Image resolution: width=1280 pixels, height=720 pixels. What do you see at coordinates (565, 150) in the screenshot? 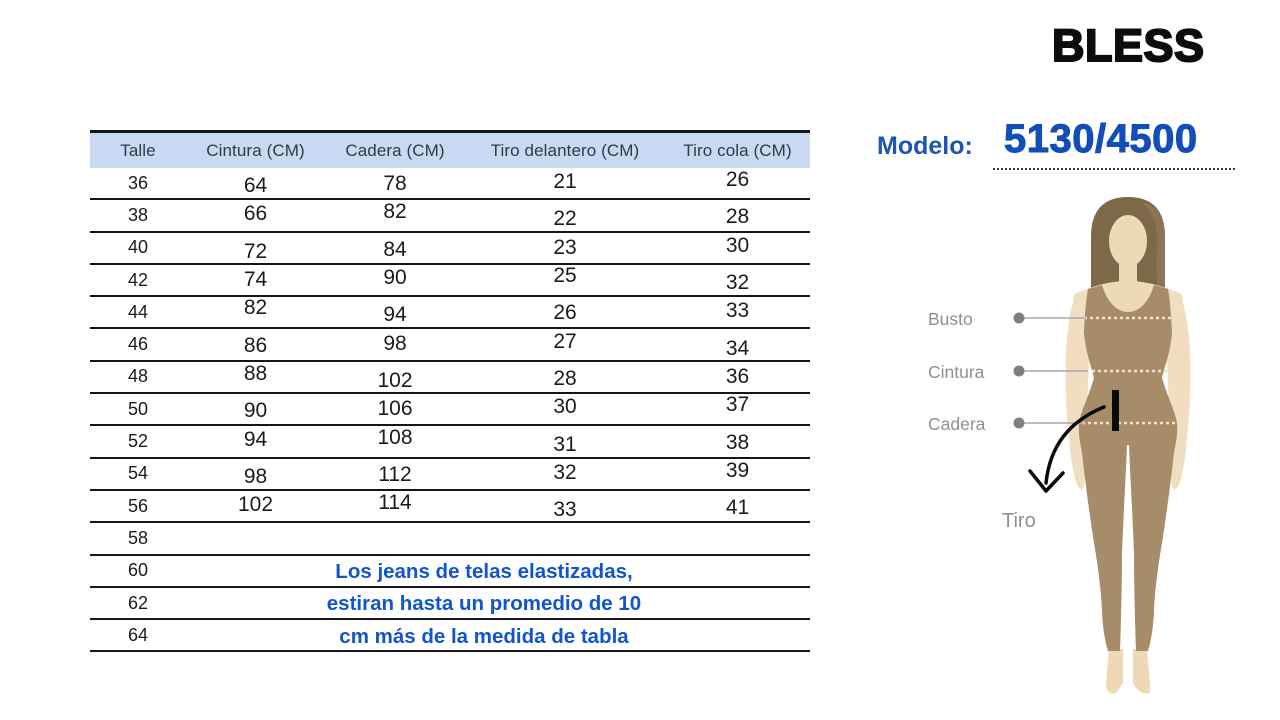
I see `header-cell-tiro-delantero: Tiro delantero (CM)` at bounding box center [565, 150].